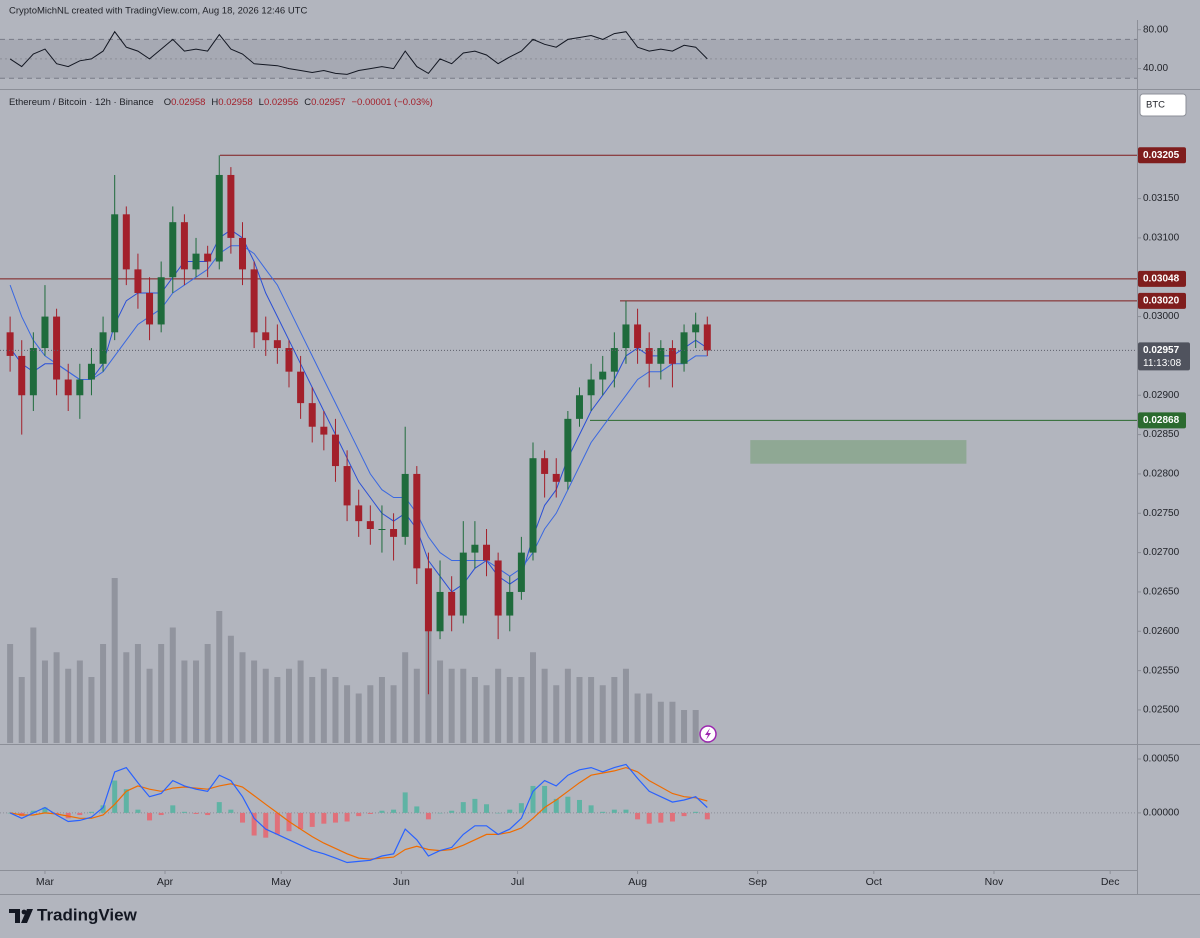 The width and height of the screenshot is (1200, 938). What do you see at coordinates (1162, 363) in the screenshot?
I see `countdown: 11:13:08` at bounding box center [1162, 363].